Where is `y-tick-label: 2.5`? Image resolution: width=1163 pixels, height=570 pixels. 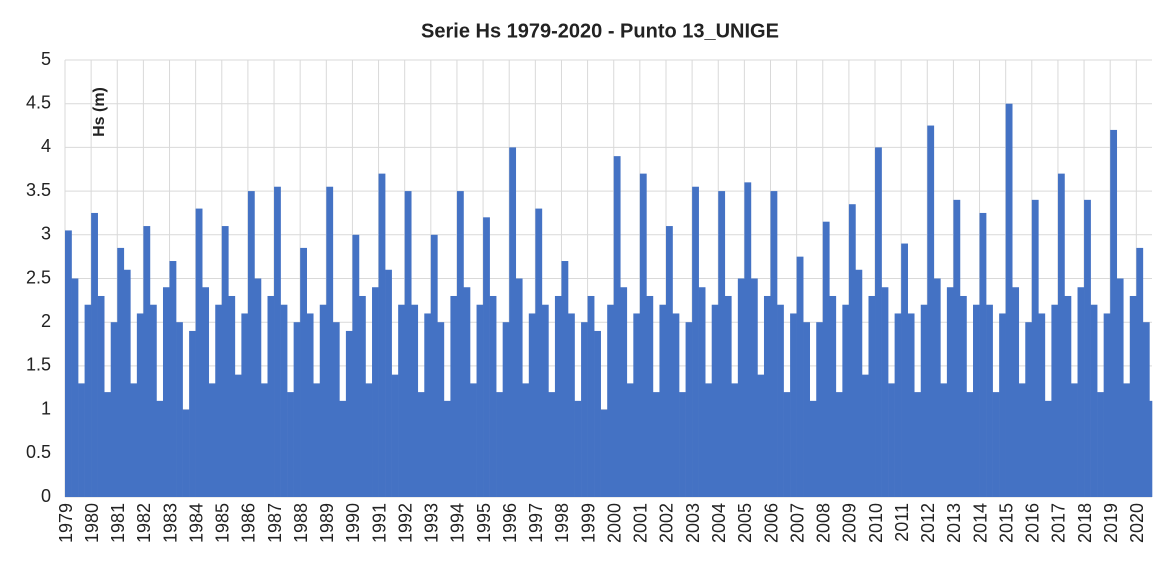
y-tick-label: 2.5 is located at coordinates (38, 277).